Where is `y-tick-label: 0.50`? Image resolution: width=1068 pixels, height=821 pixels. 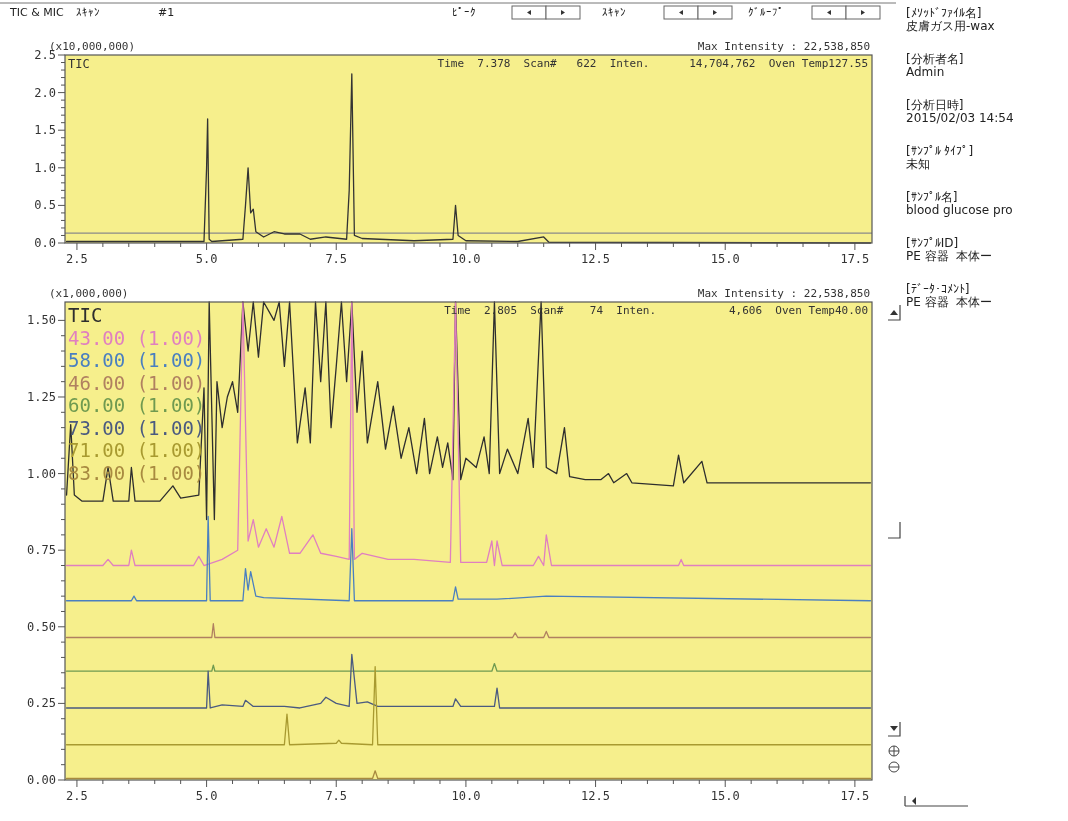 y-tick-label: 0.50 is located at coordinates (41, 626).